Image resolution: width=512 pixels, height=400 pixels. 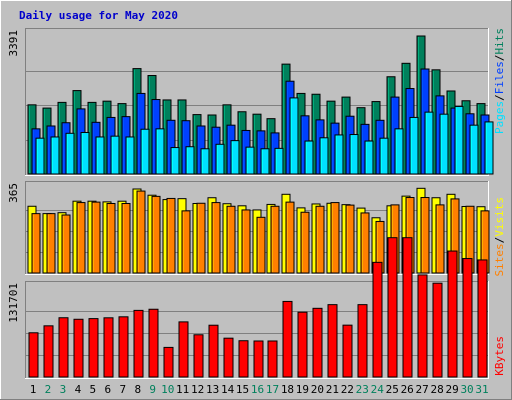 I want to click on x-tick-label: 9, so click(x=152, y=389).